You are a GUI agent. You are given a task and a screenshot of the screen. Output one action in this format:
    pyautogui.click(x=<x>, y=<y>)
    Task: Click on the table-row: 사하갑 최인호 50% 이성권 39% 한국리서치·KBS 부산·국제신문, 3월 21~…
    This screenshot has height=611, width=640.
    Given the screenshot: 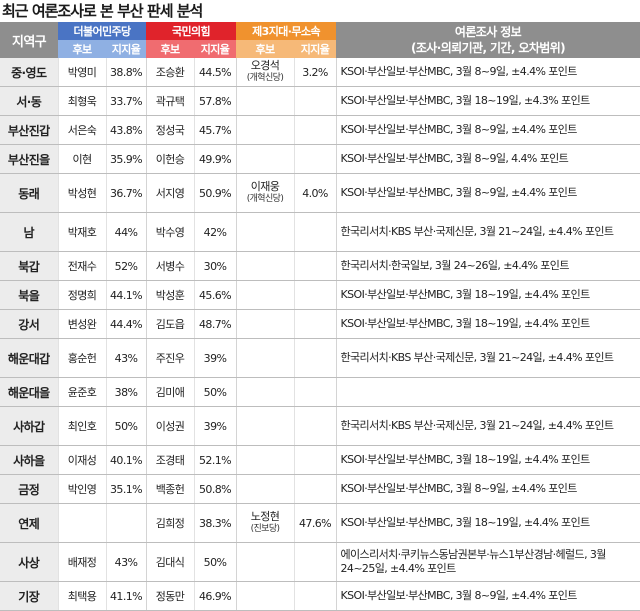 What is the action you would take?
    pyautogui.click(x=320, y=426)
    